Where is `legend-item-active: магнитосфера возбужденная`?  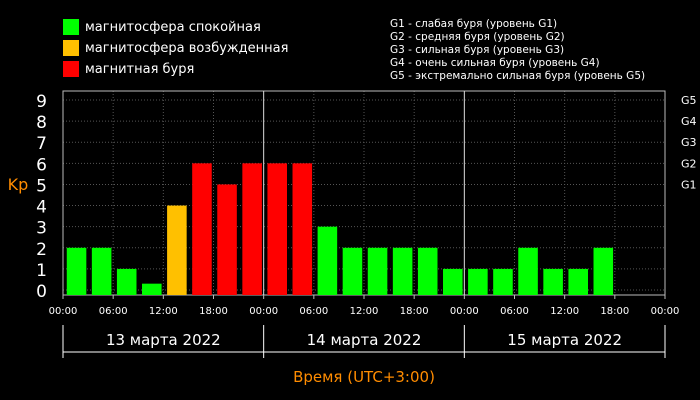
legend-item-active: магнитосфера возбужденная is located at coordinates (175, 48).